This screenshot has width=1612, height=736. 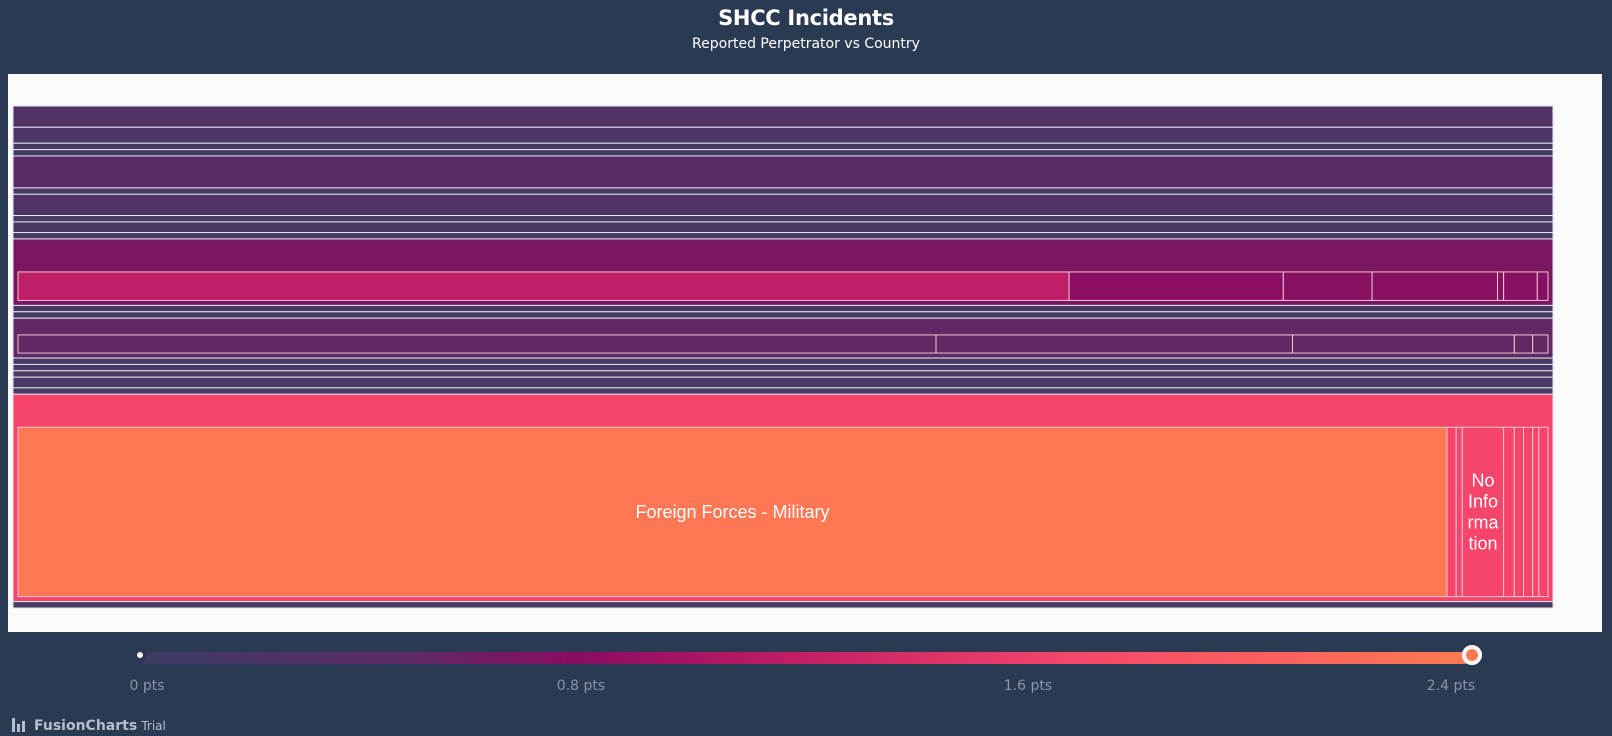 I want to click on legend-min-slider-handle, so click(x=140, y=655).